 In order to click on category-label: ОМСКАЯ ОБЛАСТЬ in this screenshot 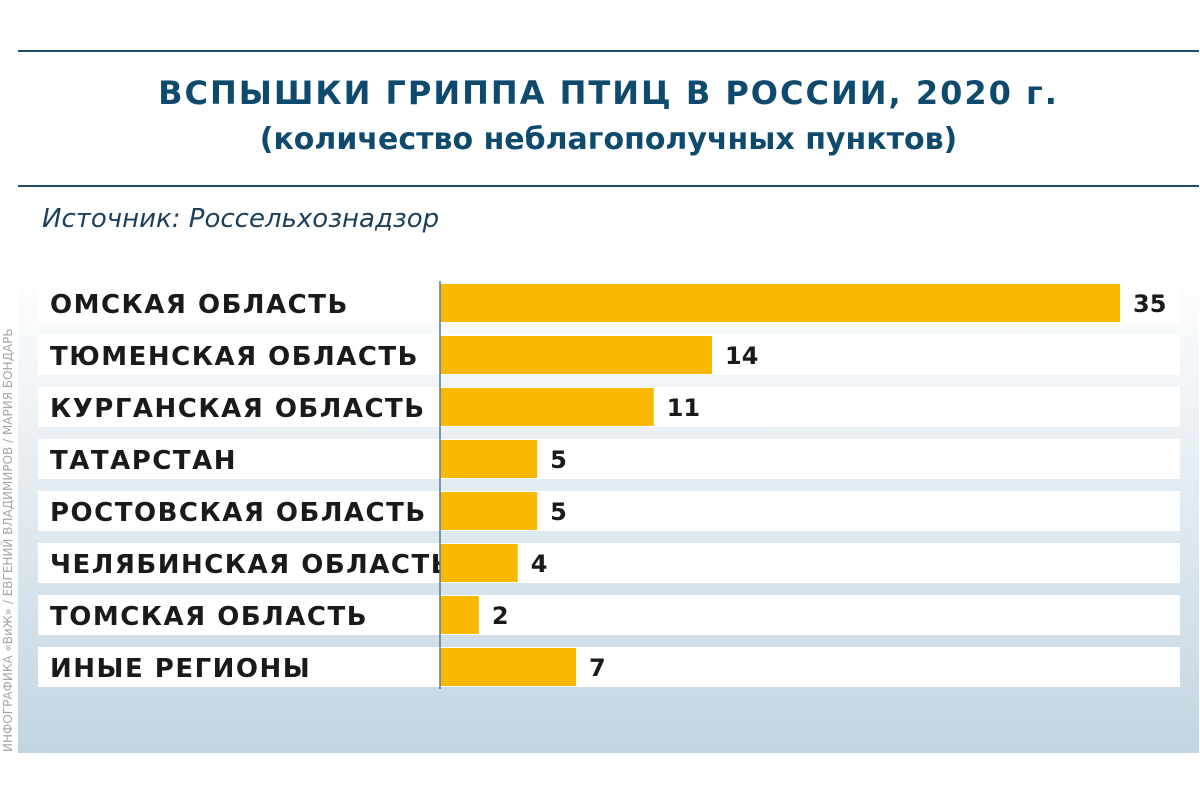, I will do `click(199, 305)`.